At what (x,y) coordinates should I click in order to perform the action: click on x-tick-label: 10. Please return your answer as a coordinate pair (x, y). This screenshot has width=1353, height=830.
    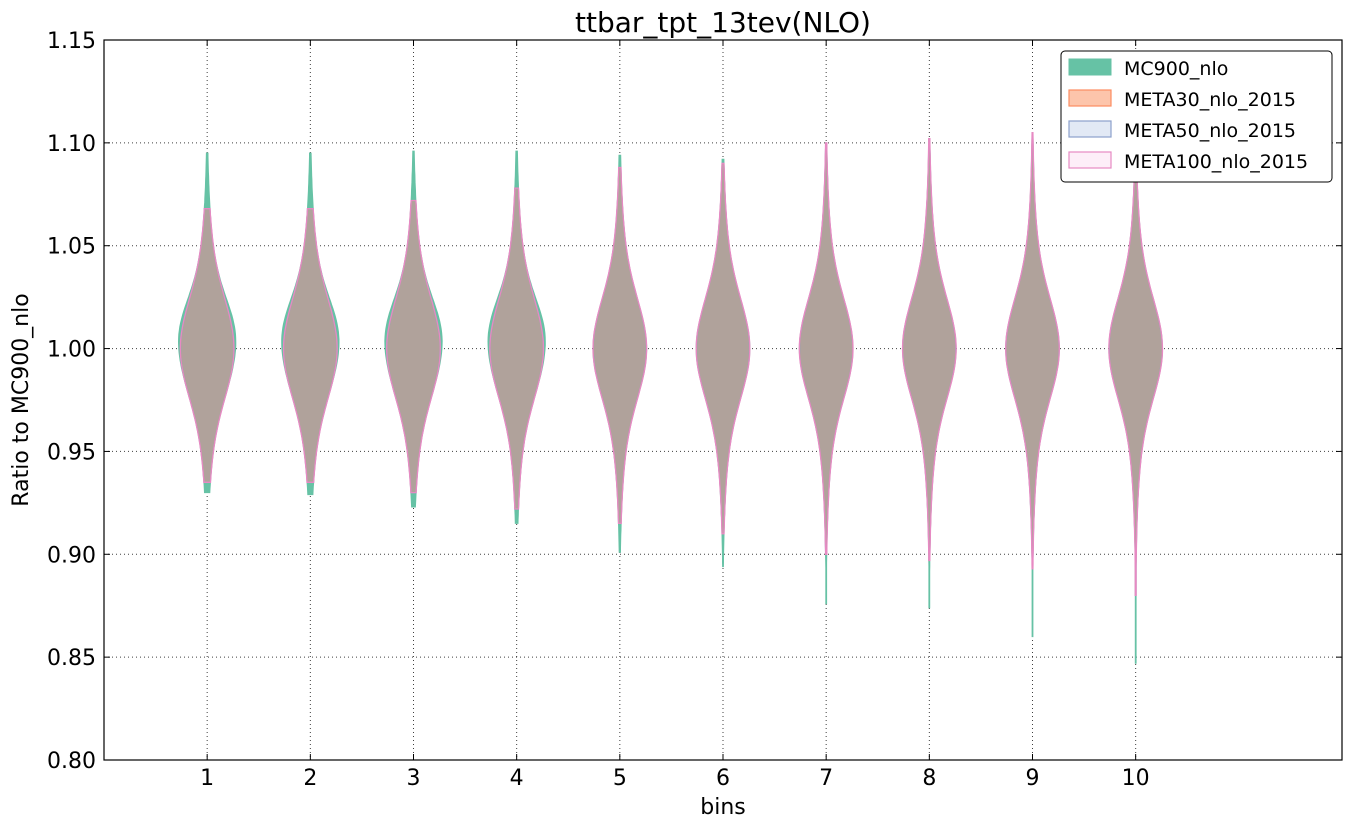
    Looking at the image, I should click on (1136, 778).